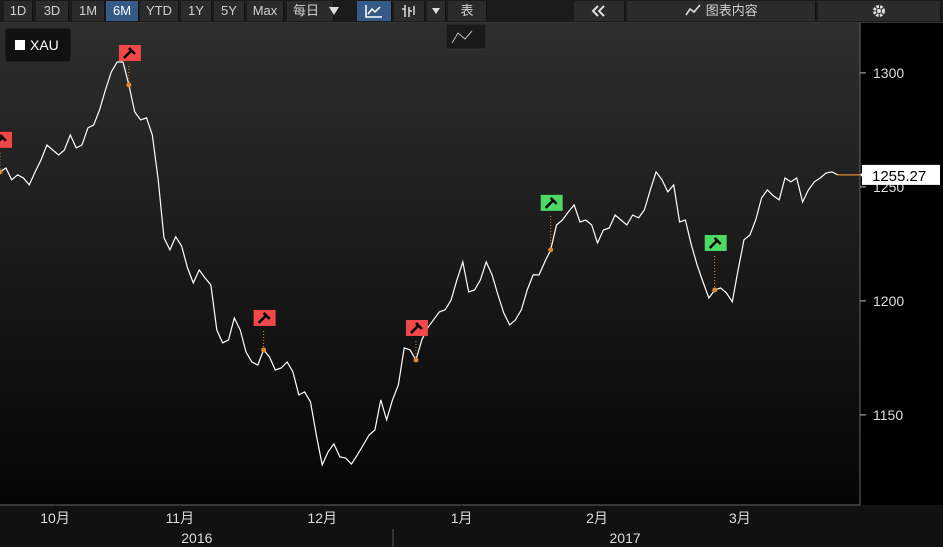  I want to click on collapse-button, so click(599, 11).